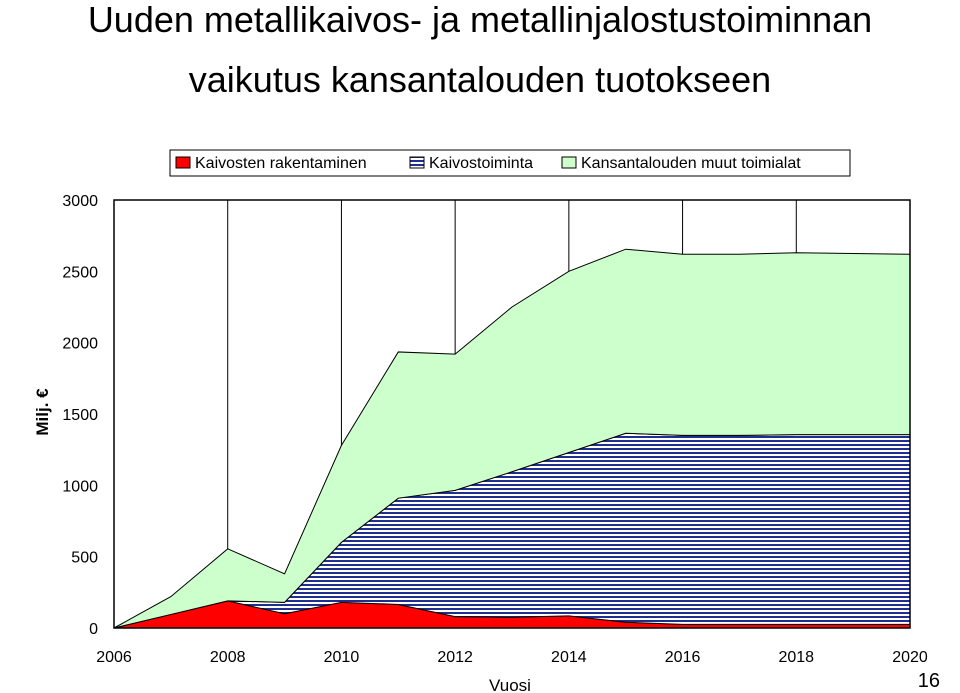  What do you see at coordinates (480, 79) in the screenshot?
I see `slide-title-line2: vaikutus kansantalouden tuotokseen` at bounding box center [480, 79].